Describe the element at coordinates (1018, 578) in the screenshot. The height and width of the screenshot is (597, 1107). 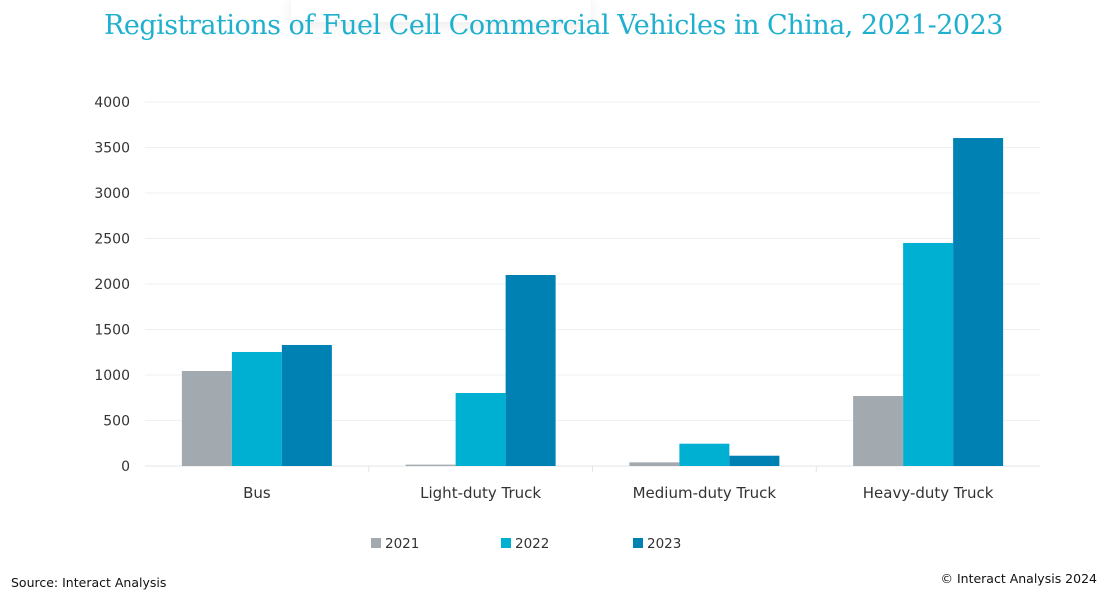
I see `copyright-note: © Interact Analysis 2024` at that location.